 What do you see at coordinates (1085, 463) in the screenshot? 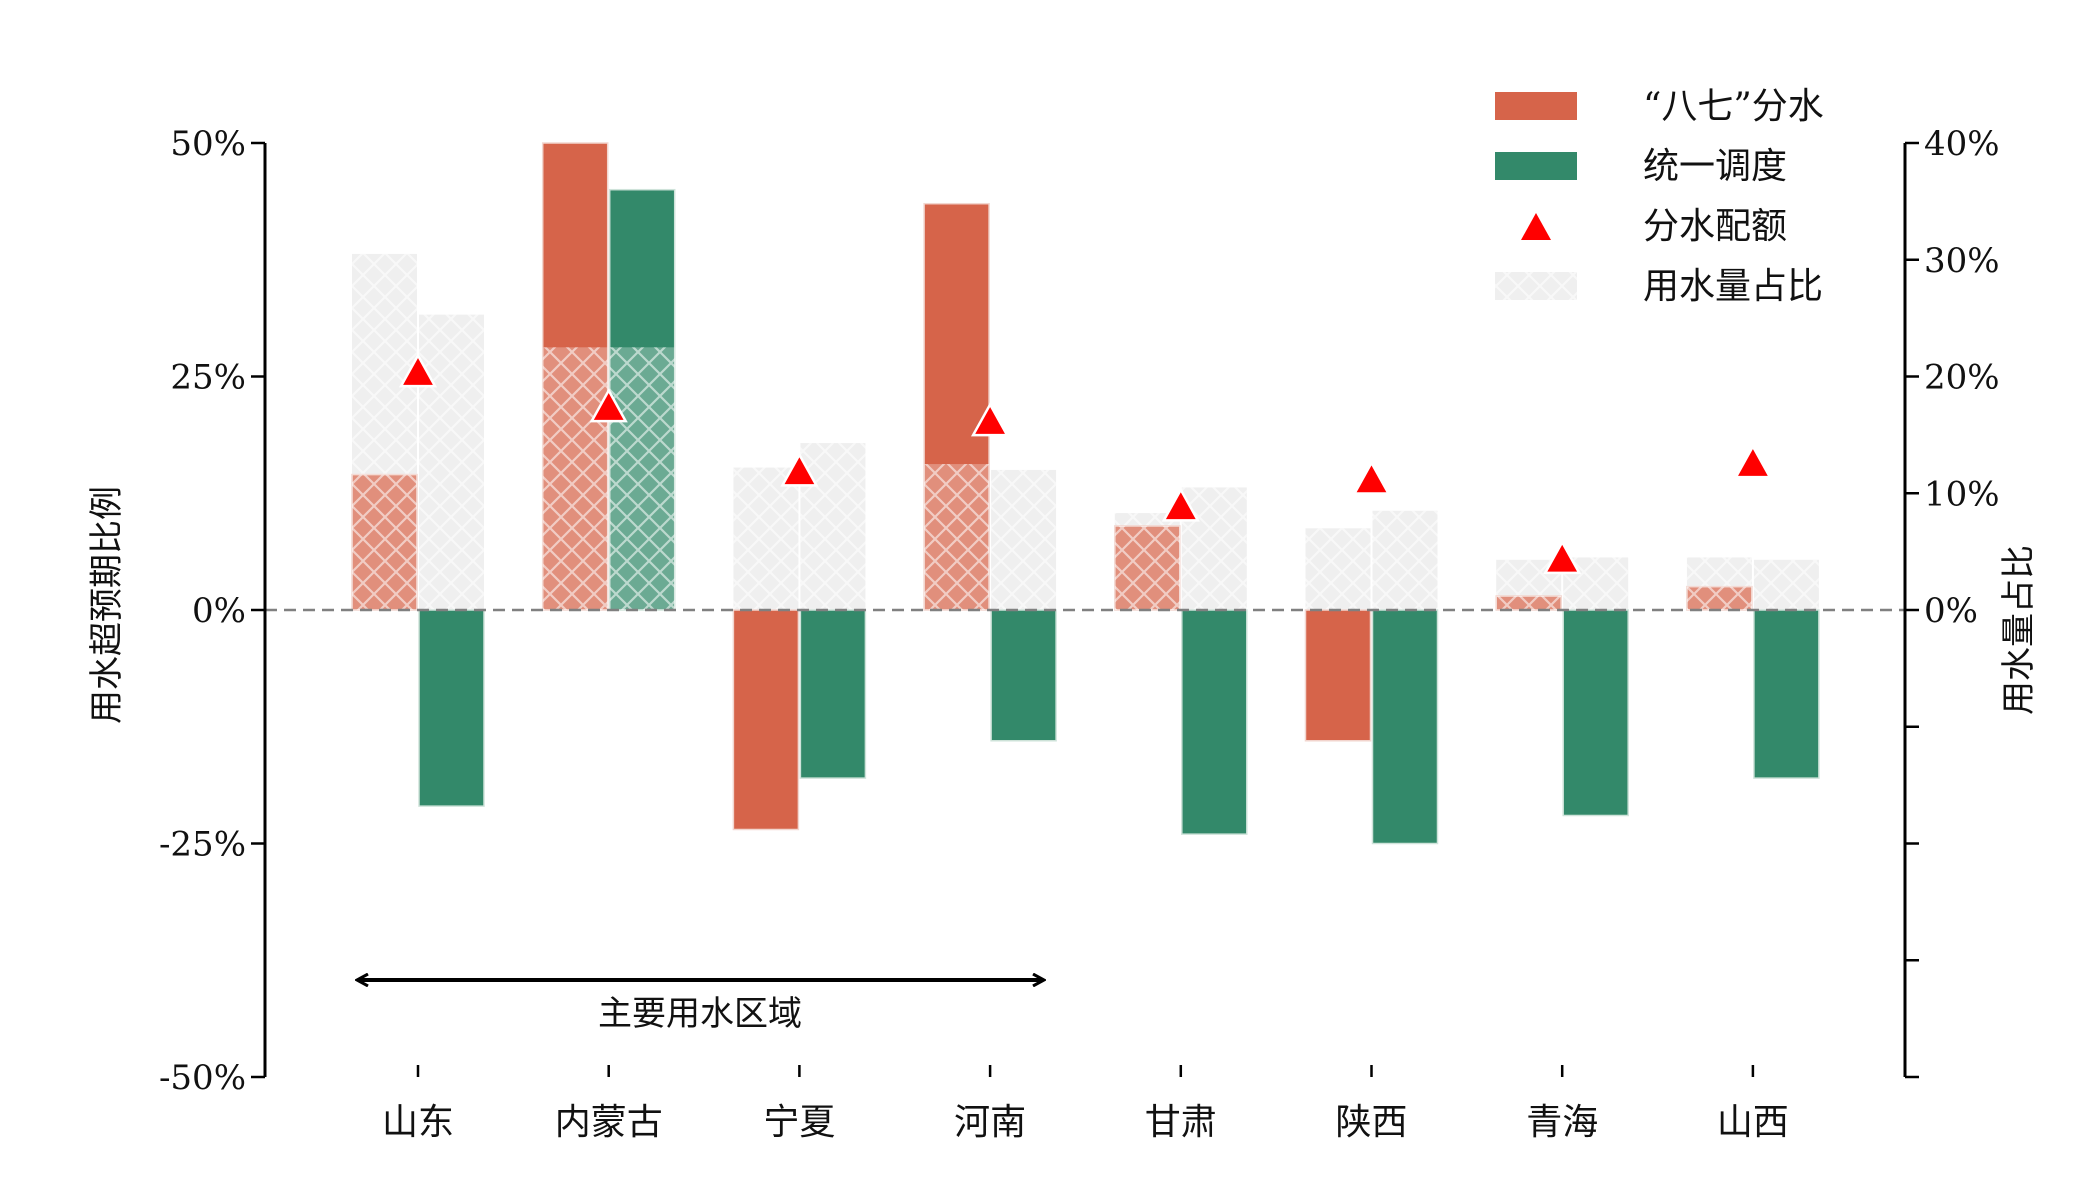
I see `quota-markers` at bounding box center [1085, 463].